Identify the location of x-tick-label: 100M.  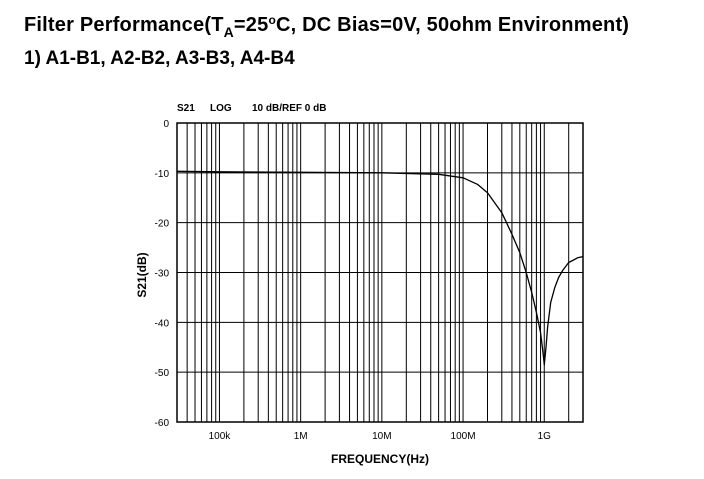
(463, 436).